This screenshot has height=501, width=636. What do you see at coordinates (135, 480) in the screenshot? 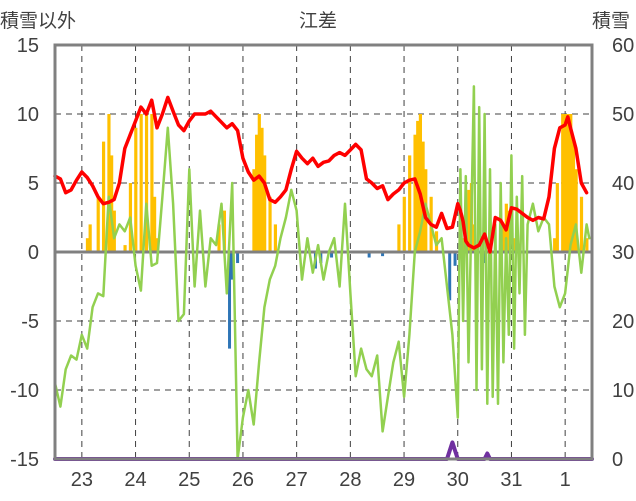
I see `x-tick-label: 24` at bounding box center [135, 480].